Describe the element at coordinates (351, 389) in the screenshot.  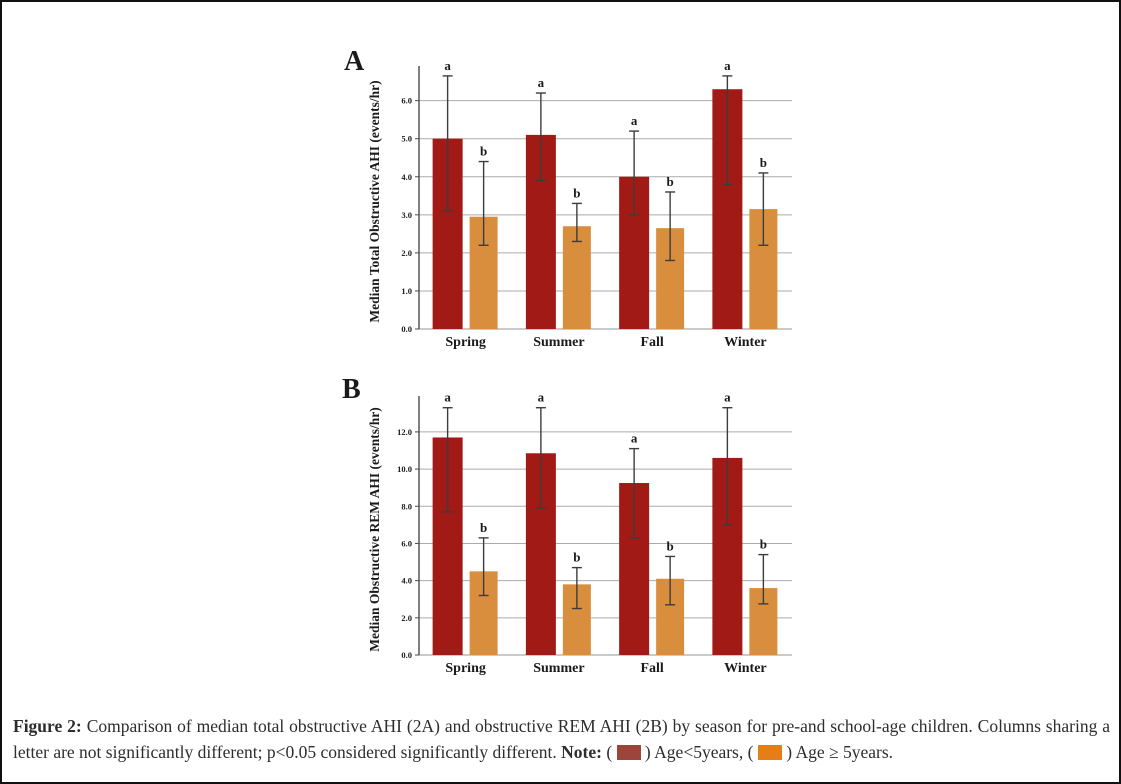
I see `panel-label-b: B` at that location.